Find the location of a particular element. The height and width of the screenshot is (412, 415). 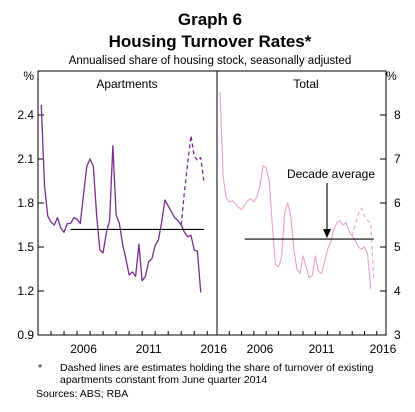

total-estimate-dashed-line is located at coordinates (363, 242).